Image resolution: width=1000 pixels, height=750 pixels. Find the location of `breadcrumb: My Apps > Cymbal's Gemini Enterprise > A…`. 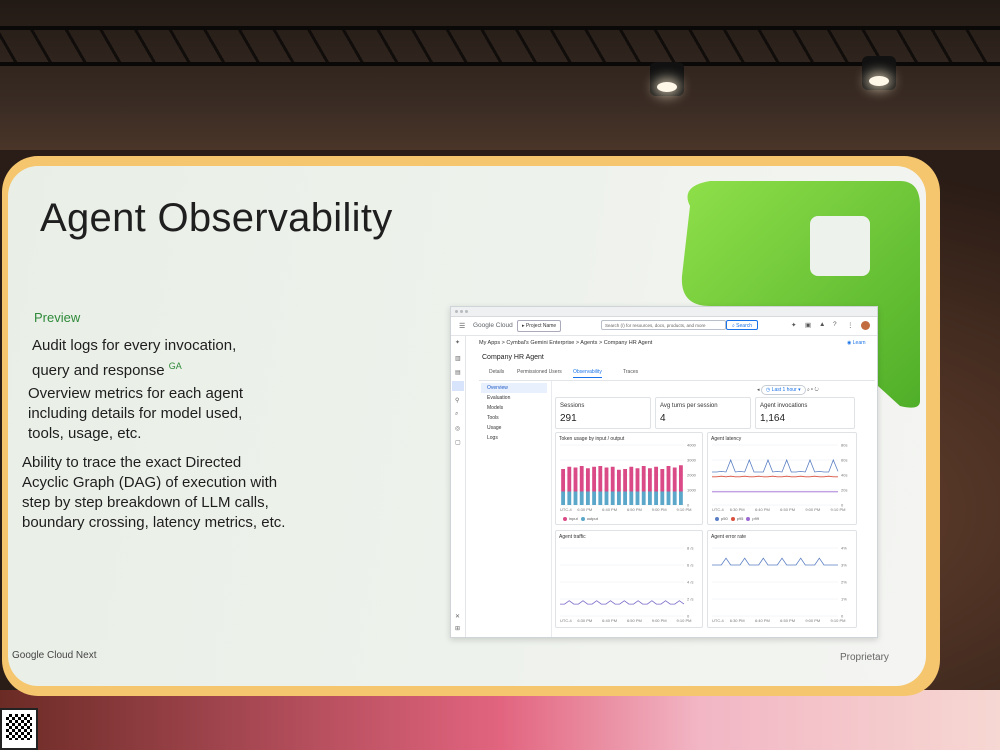

breadcrumb: My Apps > Cymbal's Gemini Enterprise > A… is located at coordinates (566, 343).